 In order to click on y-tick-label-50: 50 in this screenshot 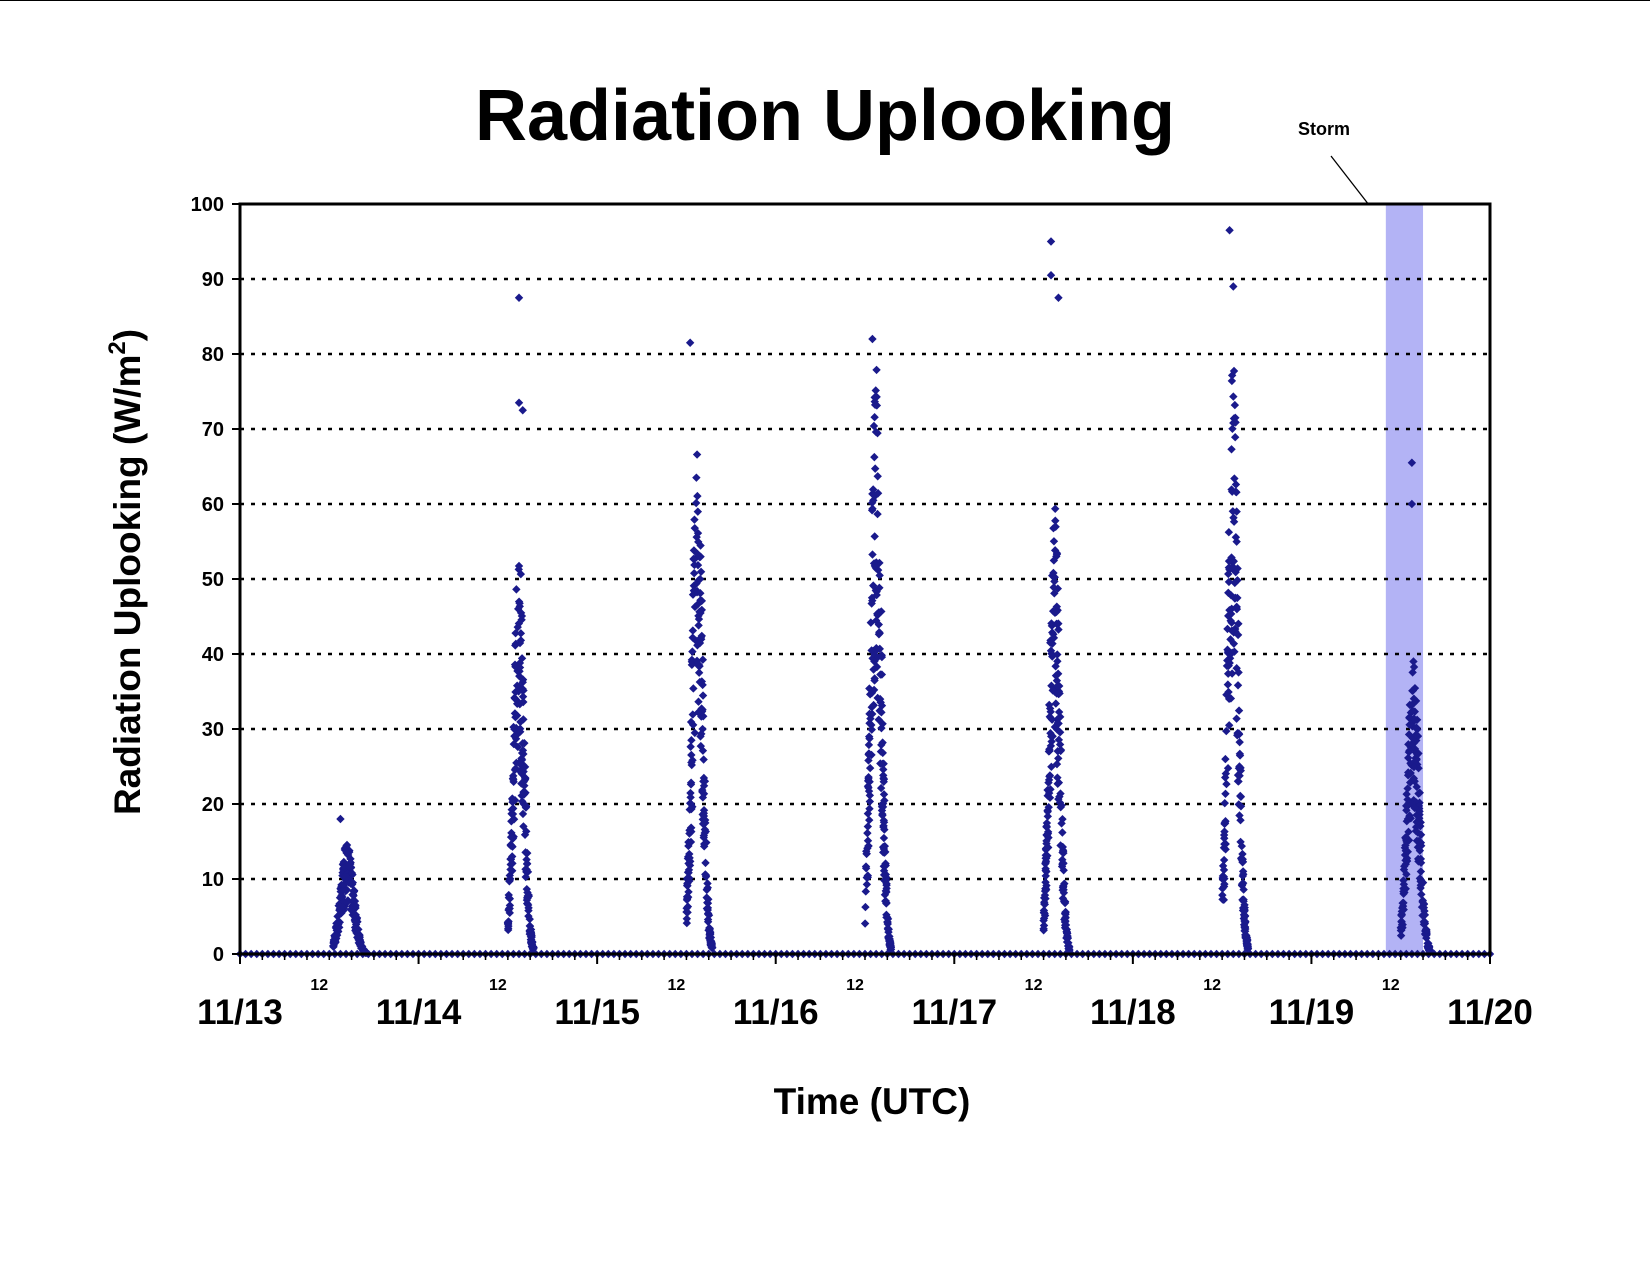, I will do `click(213, 580)`.